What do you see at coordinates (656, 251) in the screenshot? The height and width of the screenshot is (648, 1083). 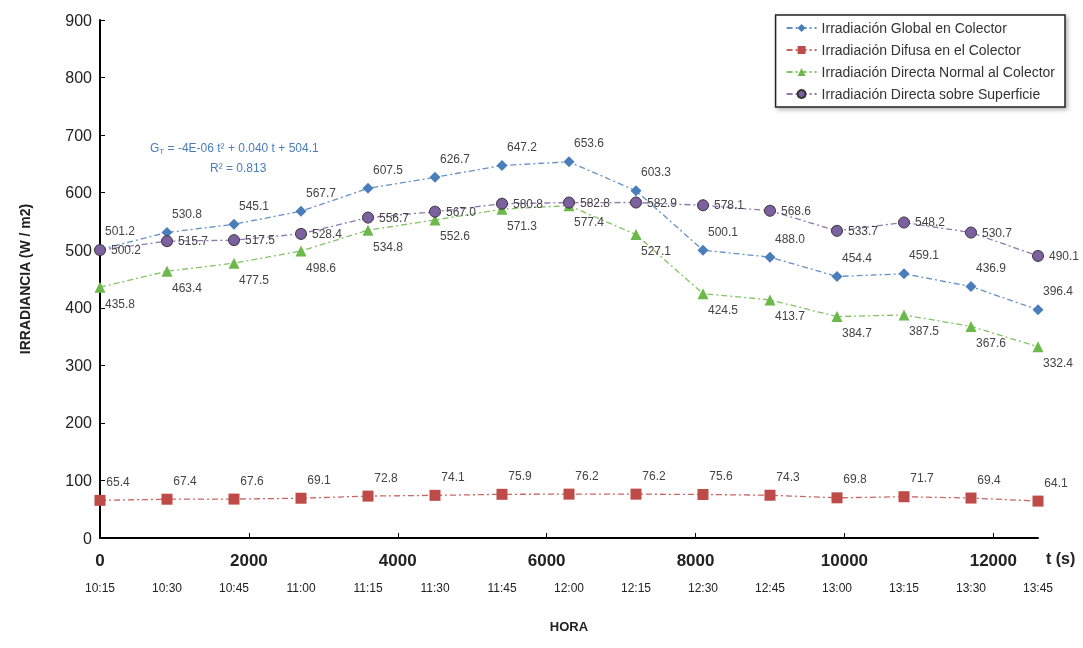 I see `data-label: 527.1` at bounding box center [656, 251].